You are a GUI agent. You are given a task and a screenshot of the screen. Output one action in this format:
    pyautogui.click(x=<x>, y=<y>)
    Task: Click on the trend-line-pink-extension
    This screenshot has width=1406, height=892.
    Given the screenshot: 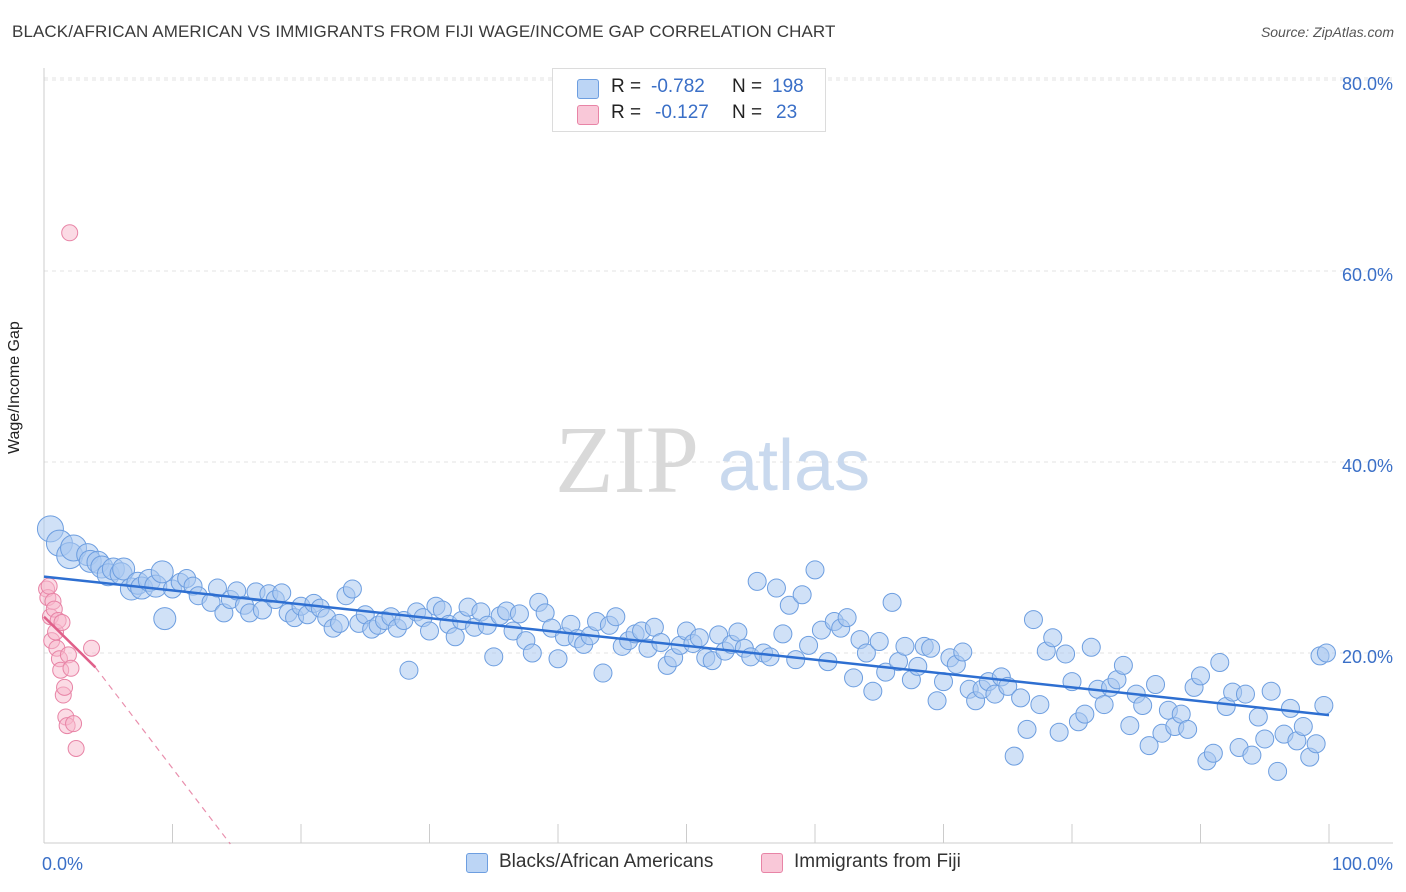 What is the action you would take?
    pyautogui.click(x=162, y=755)
    